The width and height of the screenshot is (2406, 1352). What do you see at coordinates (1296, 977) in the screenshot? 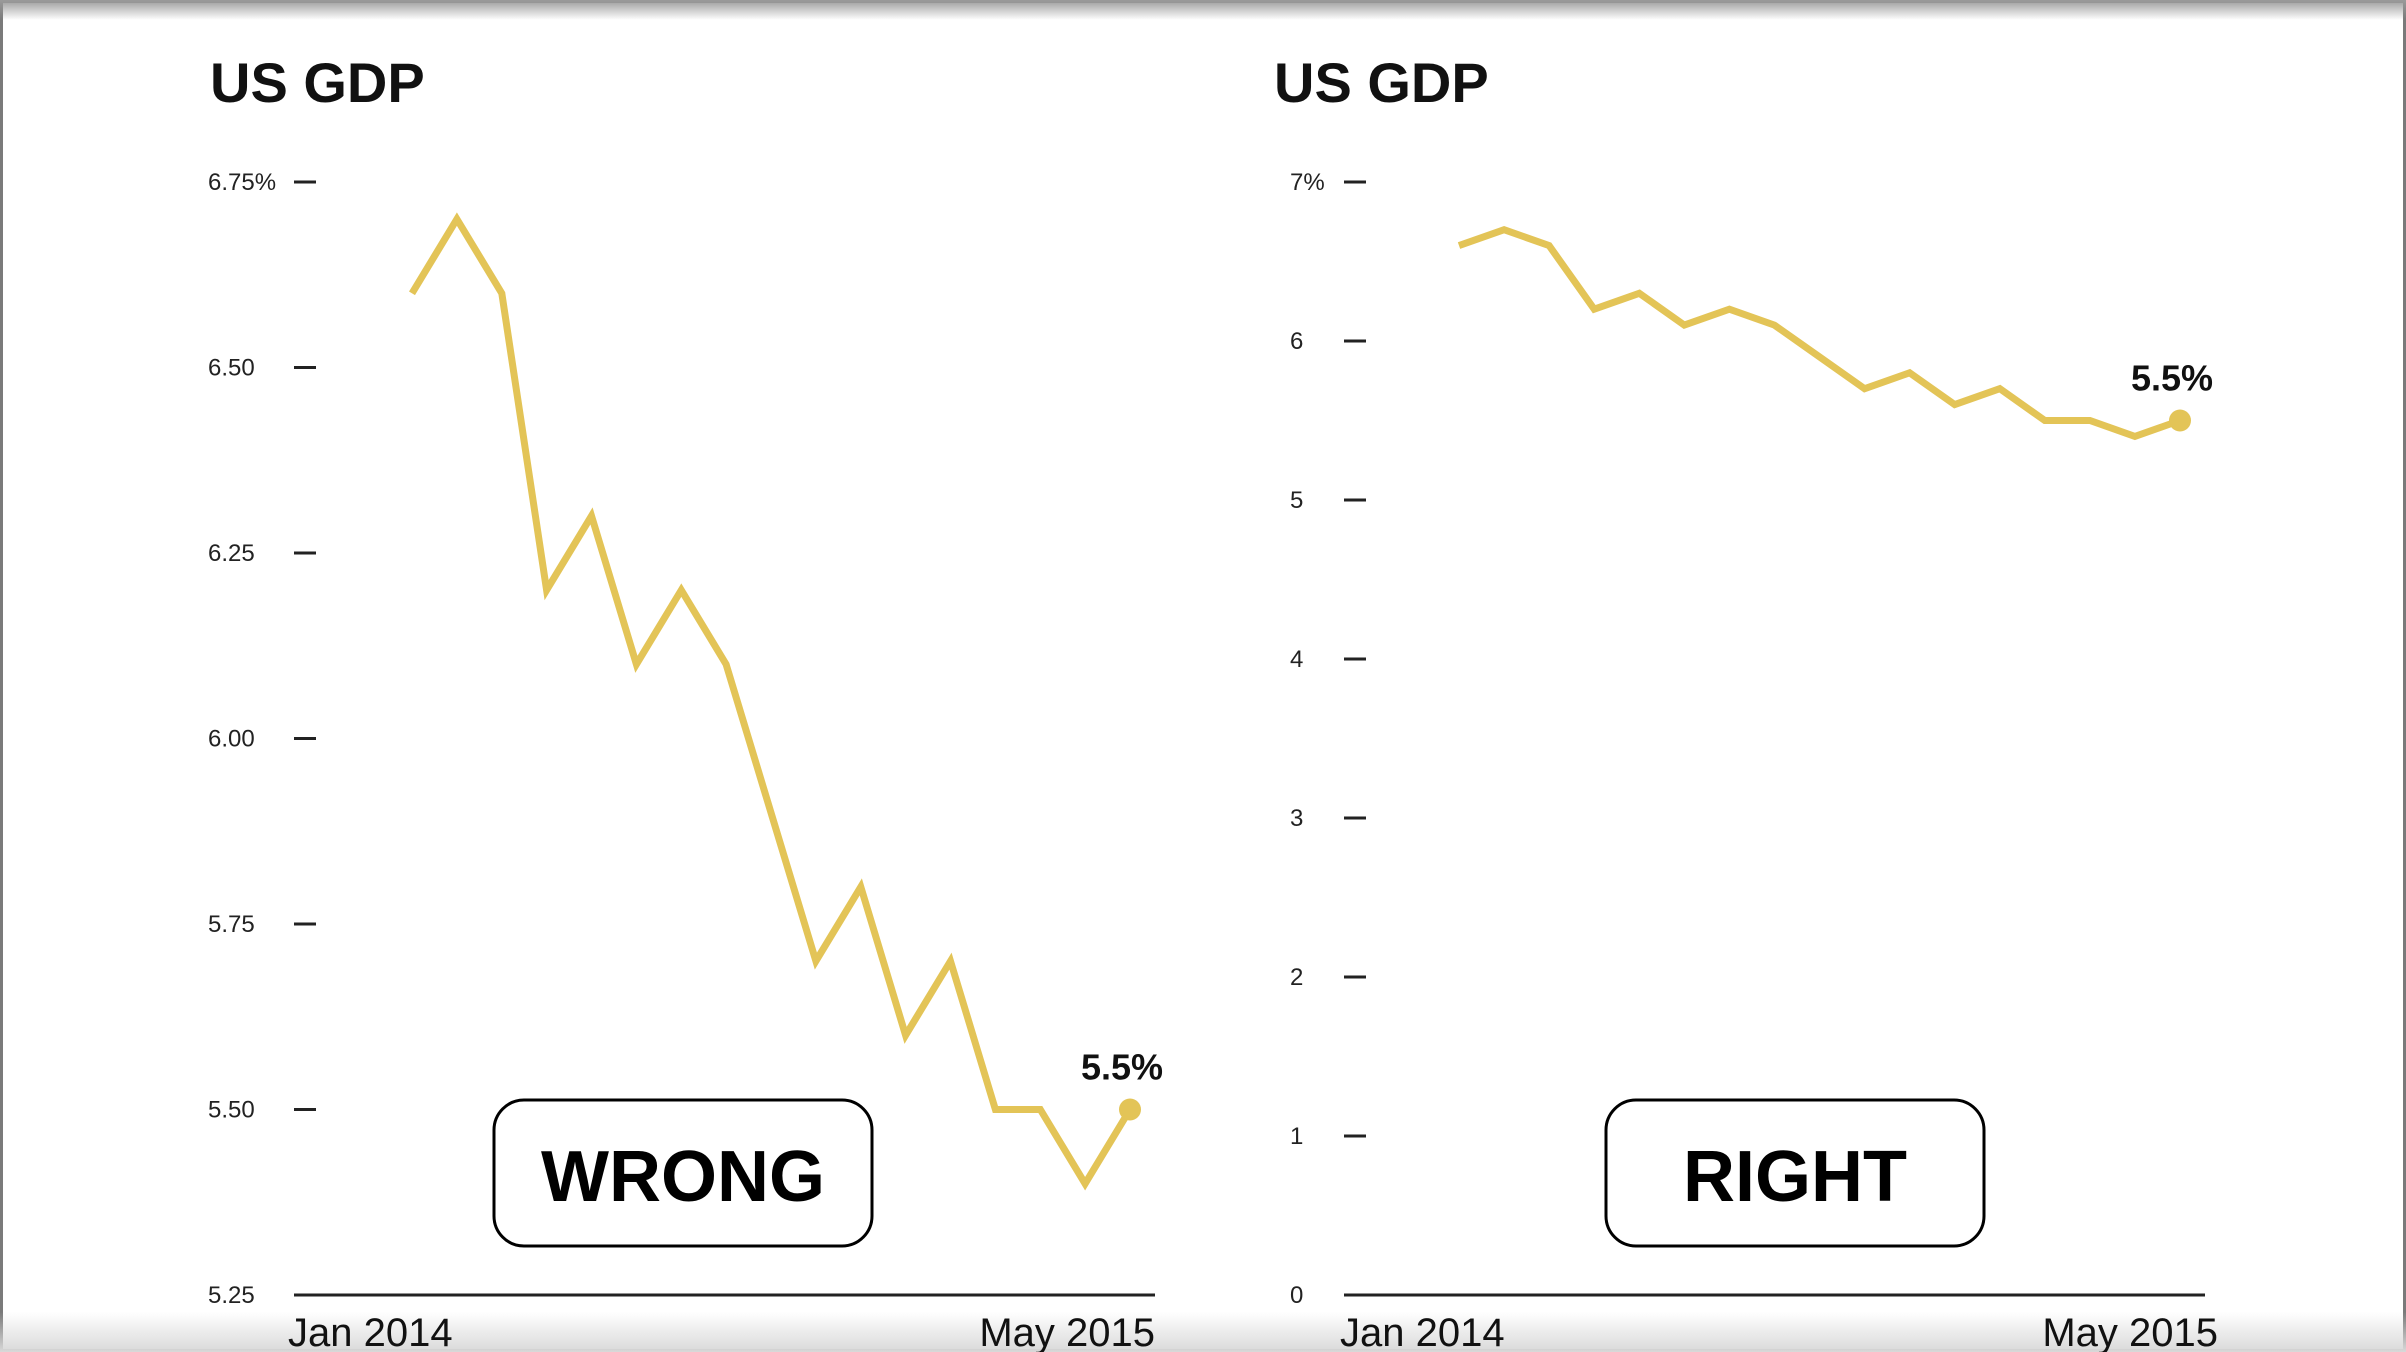
I see `y-tick-label: 2` at bounding box center [1296, 977].